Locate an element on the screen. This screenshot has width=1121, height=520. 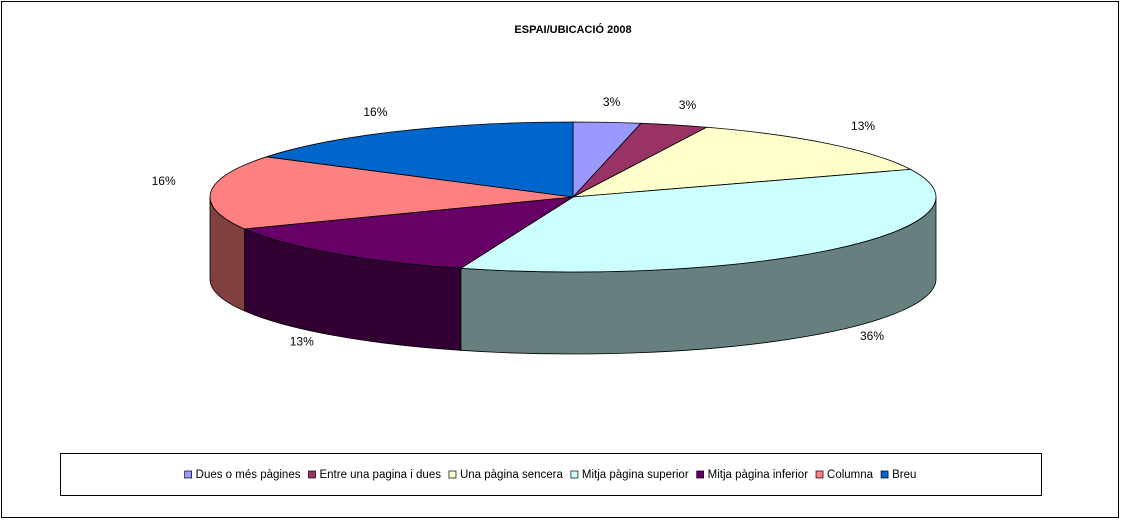
legend-label: Breu is located at coordinates (904, 475).